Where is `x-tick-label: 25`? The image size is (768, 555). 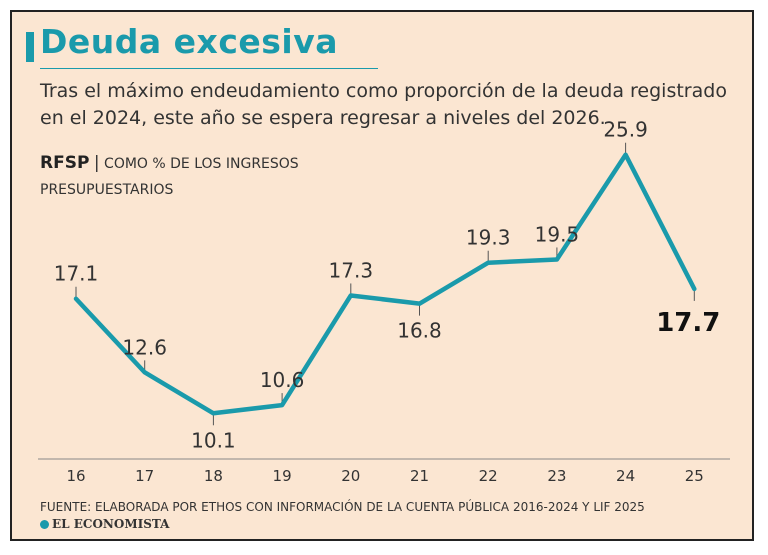 x-tick-label: 25 is located at coordinates (694, 476).